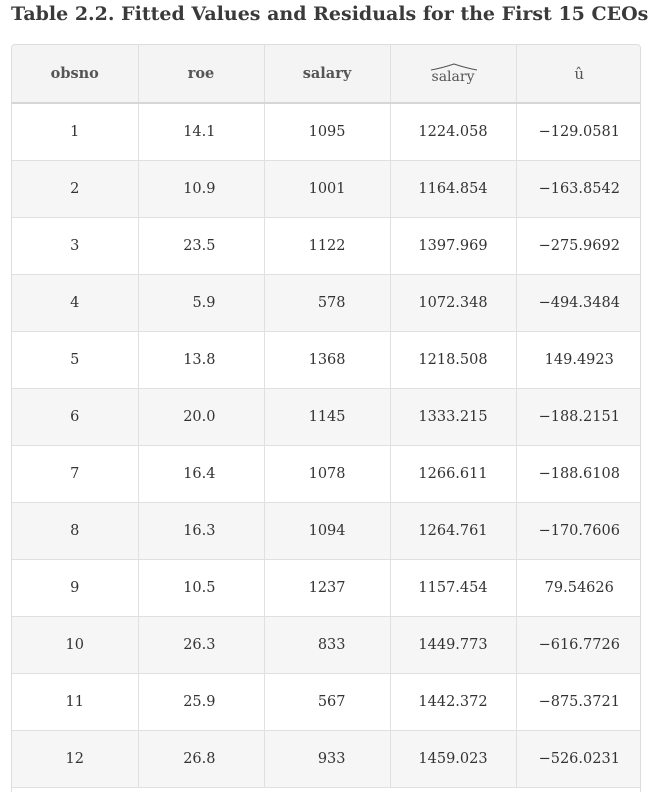  I want to click on cell-salary: 1001, so click(327, 189).